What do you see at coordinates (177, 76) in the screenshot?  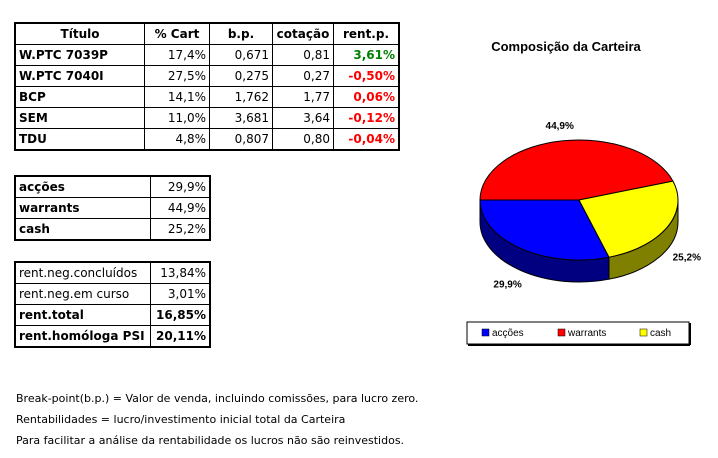 I see `cart-cell: 27,5%` at bounding box center [177, 76].